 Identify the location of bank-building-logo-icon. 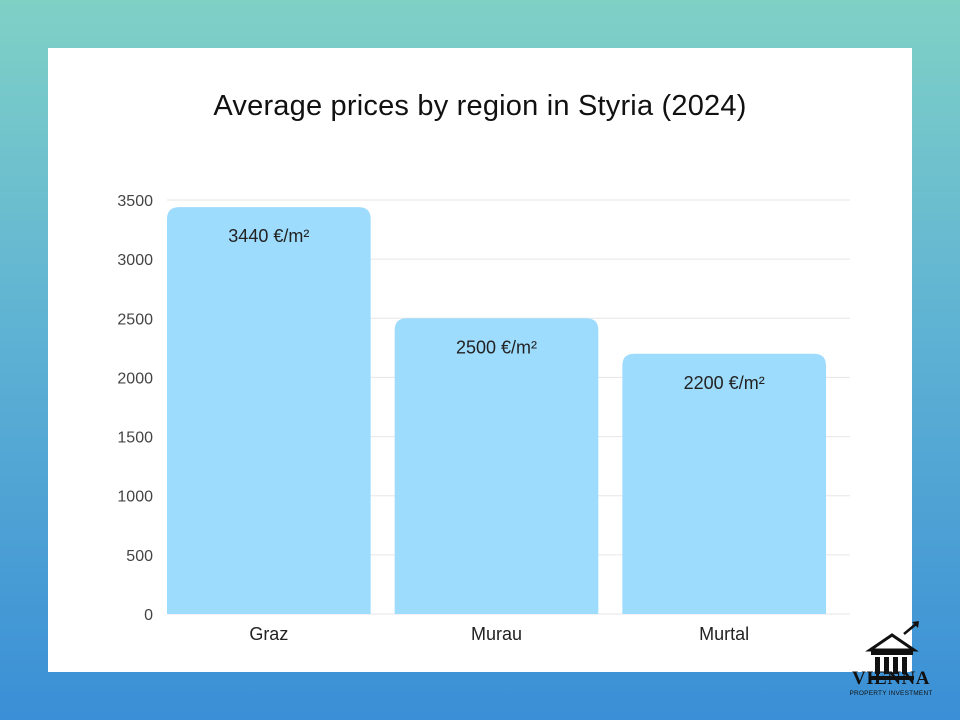
(892, 650).